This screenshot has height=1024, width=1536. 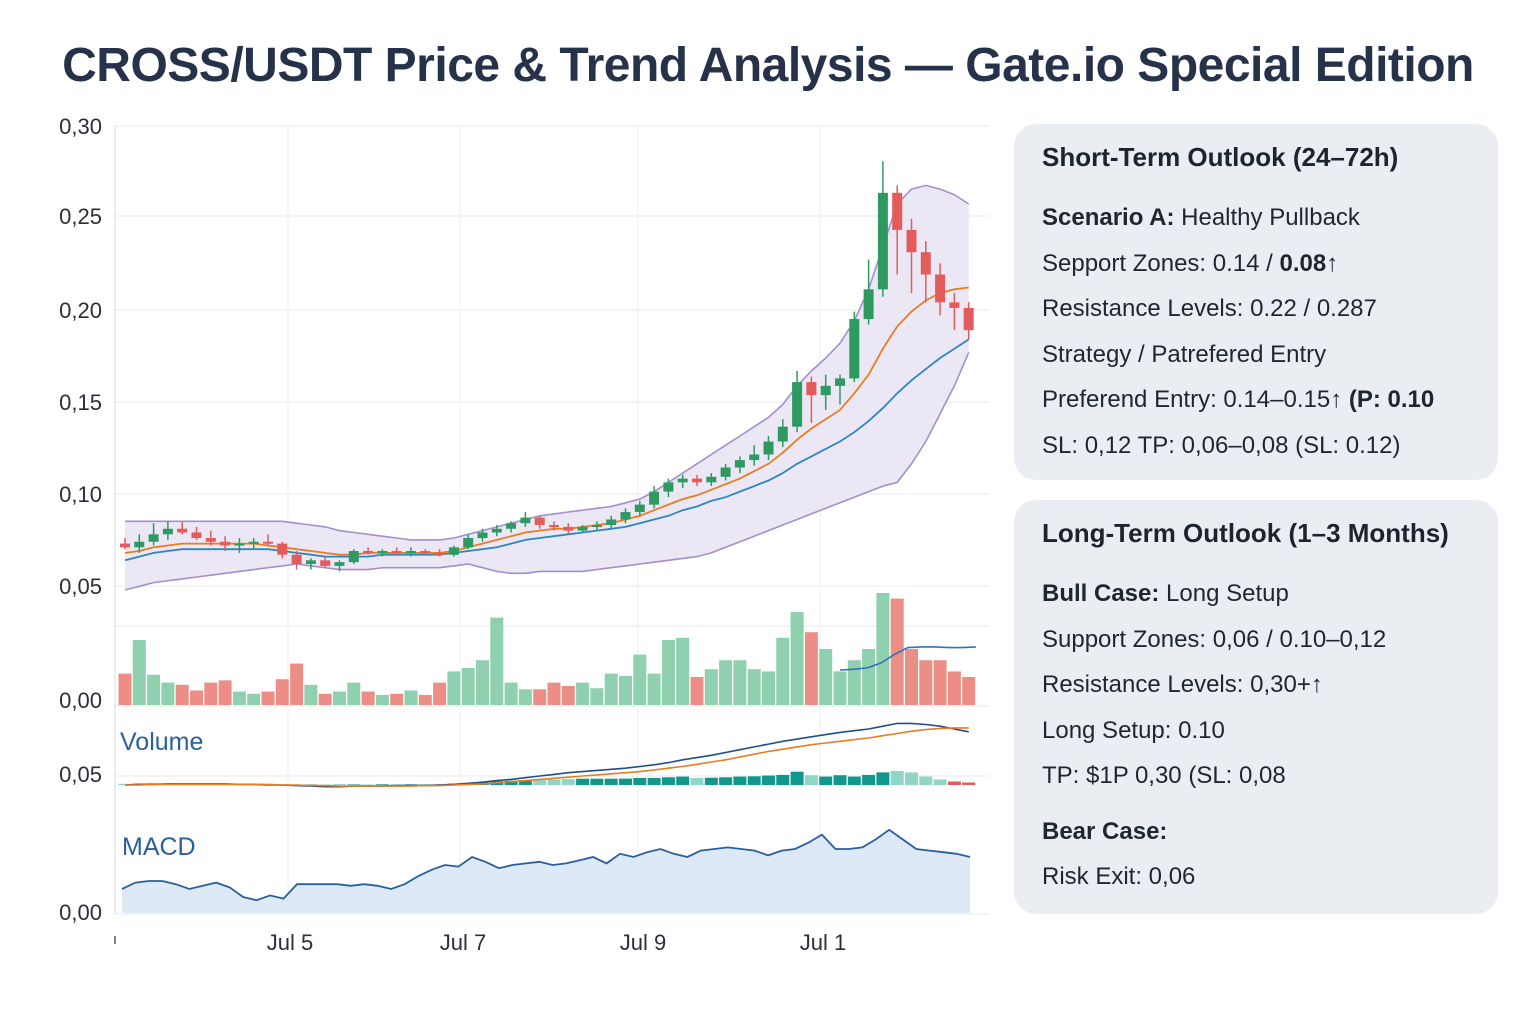 What do you see at coordinates (80, 126) in the screenshot?
I see `y-tick-label: 0,30` at bounding box center [80, 126].